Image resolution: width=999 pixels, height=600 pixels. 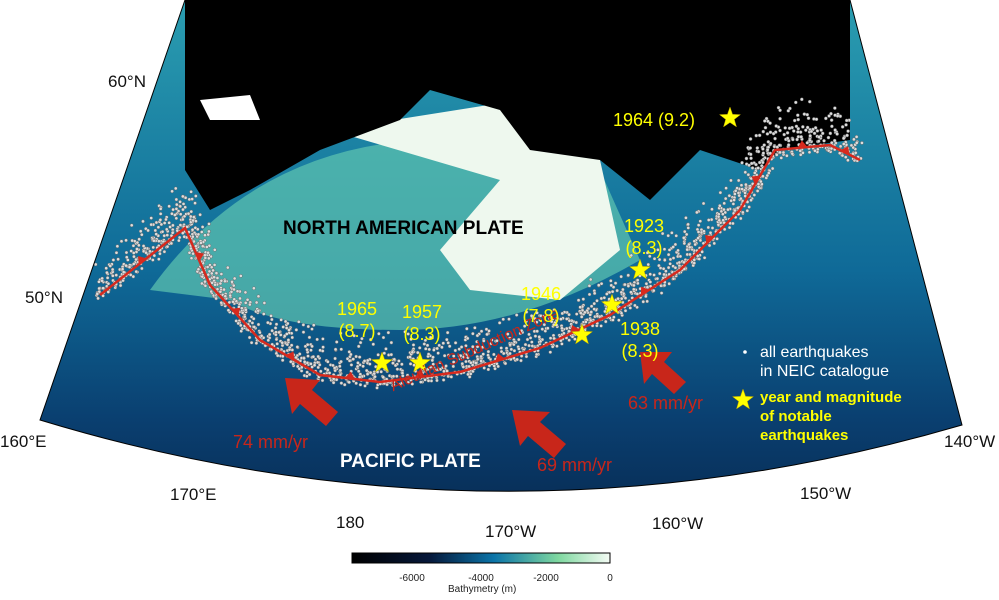 I want to click on pacific-plate-label: PACIFIC PLATE, so click(x=410, y=461).